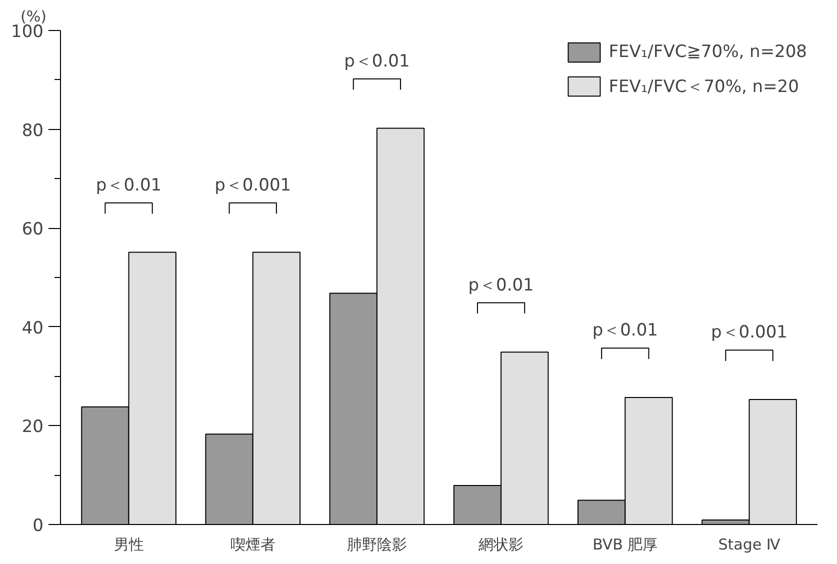 This screenshot has width=837, height=564. I want to click on y-tick-label: 60, so click(33, 230).